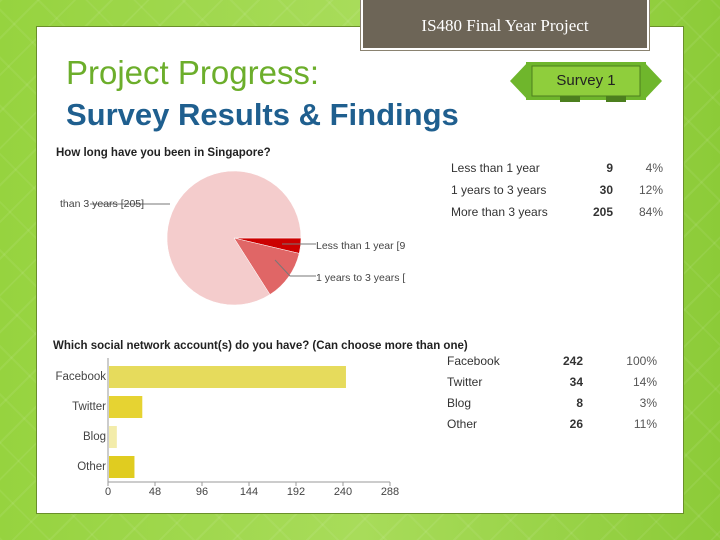  What do you see at coordinates (576, 382) in the screenshot?
I see `q2-table-row-count: 34` at bounding box center [576, 382].